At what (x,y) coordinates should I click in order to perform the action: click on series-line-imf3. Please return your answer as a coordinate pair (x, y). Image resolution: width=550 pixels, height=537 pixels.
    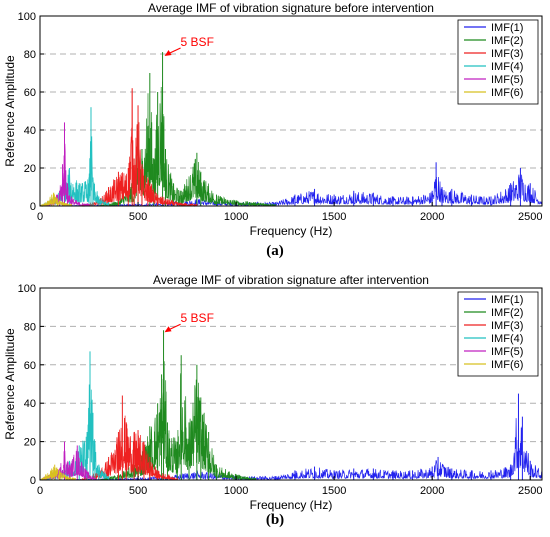
    Looking at the image, I should click on (128, 448).